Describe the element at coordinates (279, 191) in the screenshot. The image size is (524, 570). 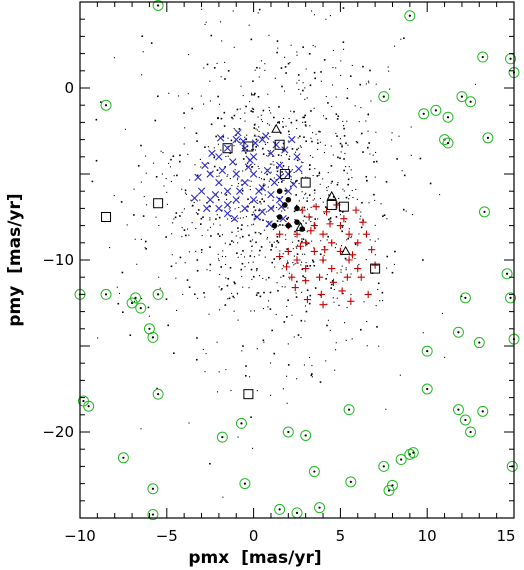
I see `filled-circle-point` at that location.